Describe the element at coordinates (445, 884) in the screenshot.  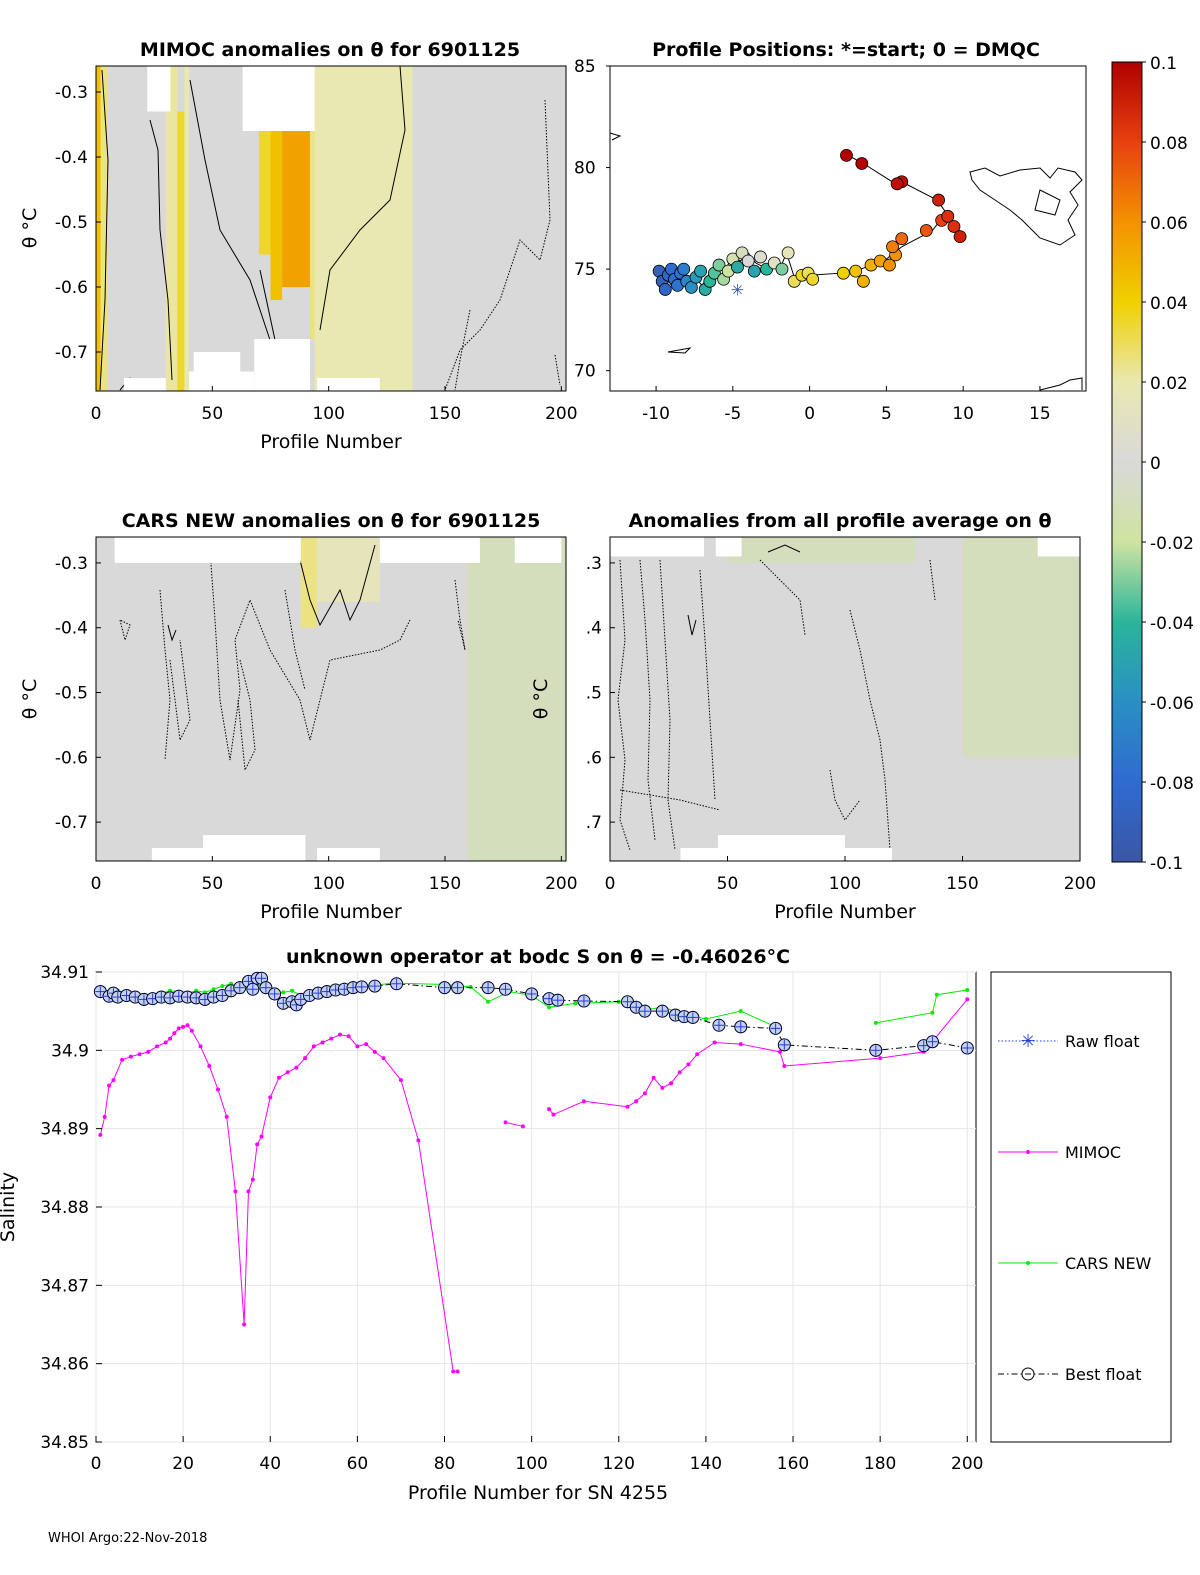
I see `x-tick-label: 150` at that location.